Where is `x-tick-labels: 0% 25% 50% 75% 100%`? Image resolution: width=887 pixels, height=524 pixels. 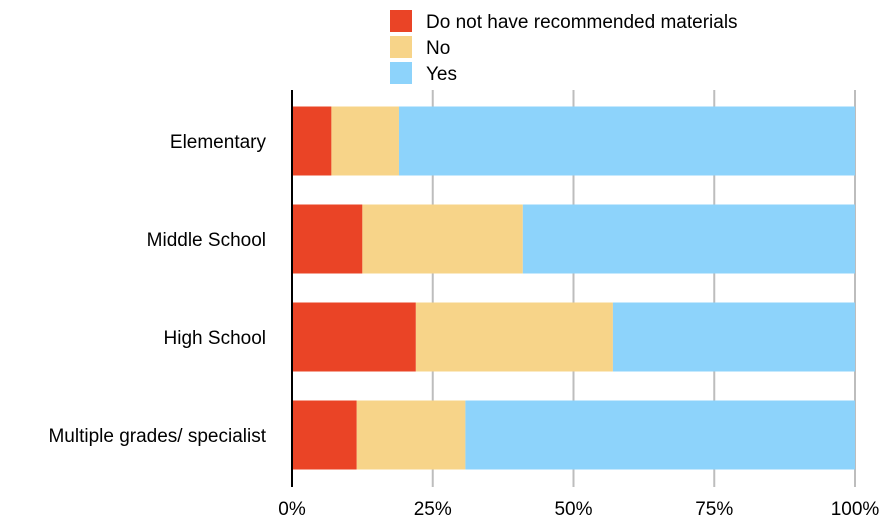
x-tick-labels: 0% 25% 50% 75% 100% is located at coordinates (579, 509).